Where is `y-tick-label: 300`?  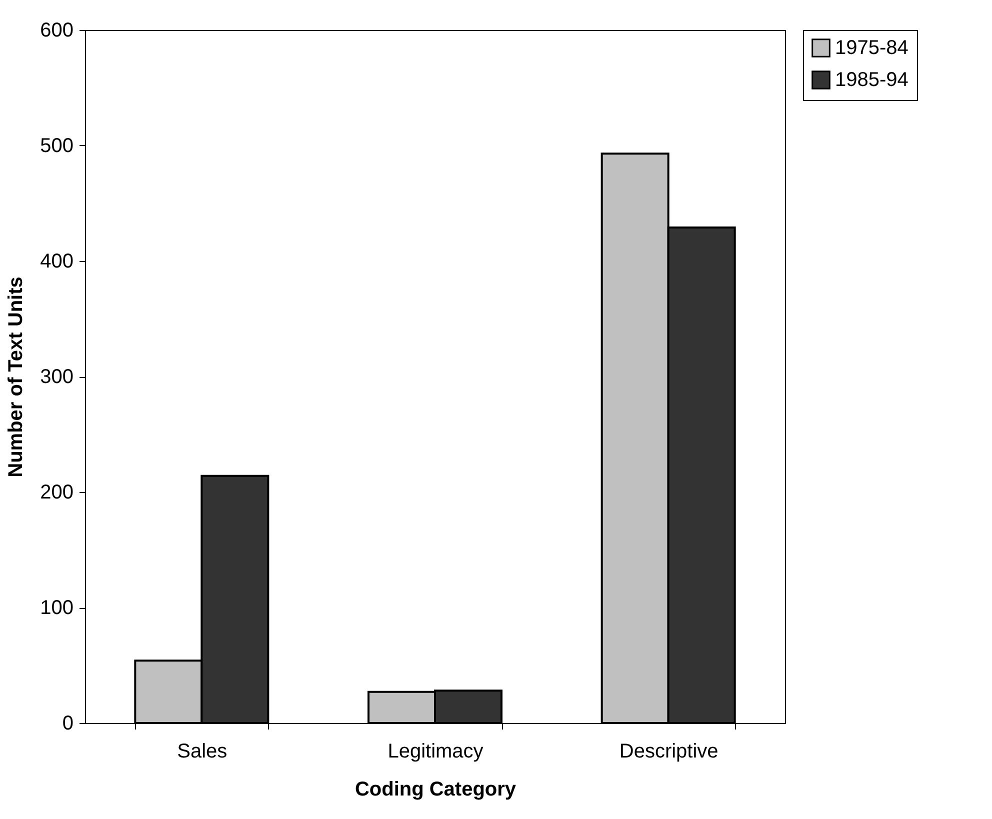
y-tick-label: 300 is located at coordinates (57, 377).